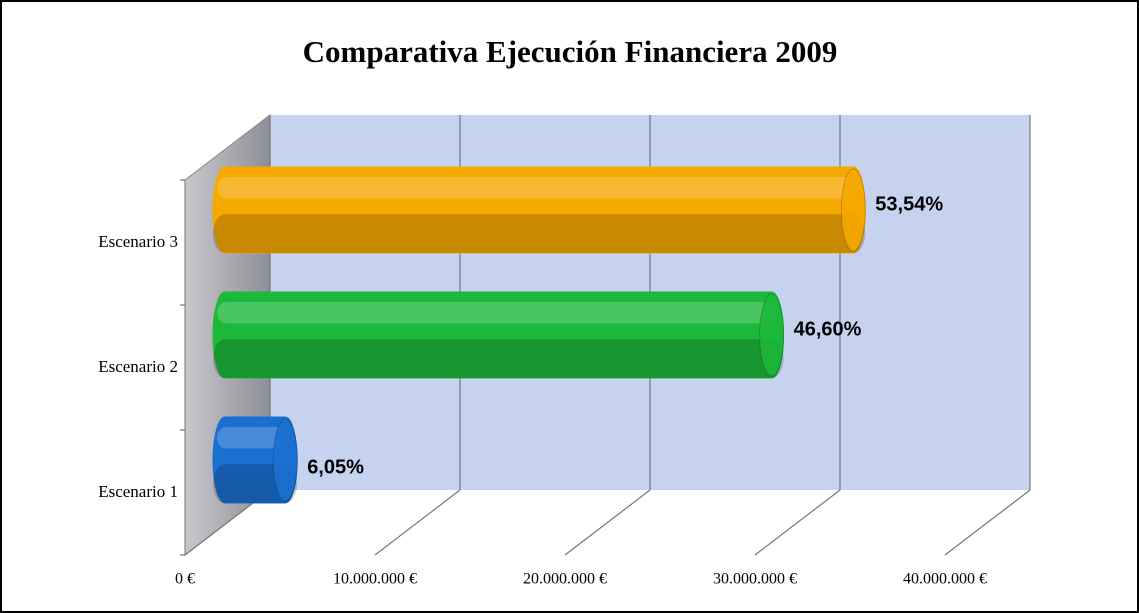 Image resolution: width=1139 pixels, height=613 pixels. What do you see at coordinates (335, 467) in the screenshot?
I see `data-label: 6,05%` at bounding box center [335, 467].